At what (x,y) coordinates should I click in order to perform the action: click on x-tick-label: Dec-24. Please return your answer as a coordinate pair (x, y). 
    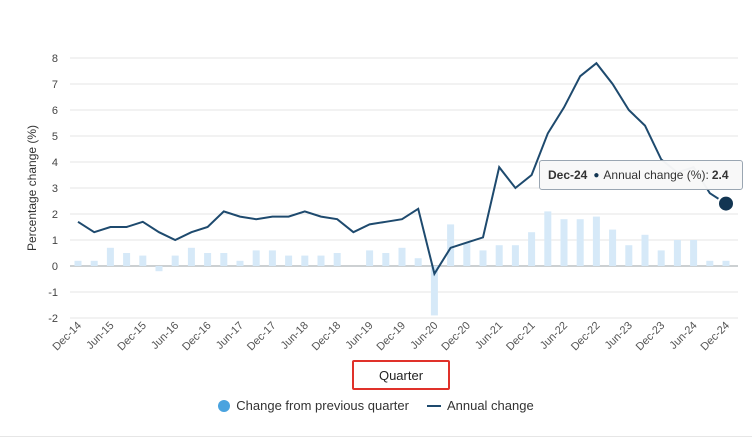
    Looking at the image, I should click on (716, 337).